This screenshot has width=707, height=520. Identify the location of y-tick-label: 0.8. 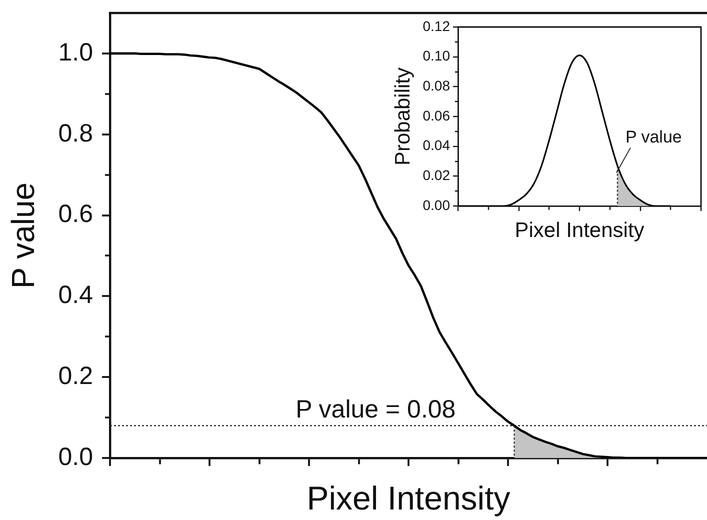
(75, 133).